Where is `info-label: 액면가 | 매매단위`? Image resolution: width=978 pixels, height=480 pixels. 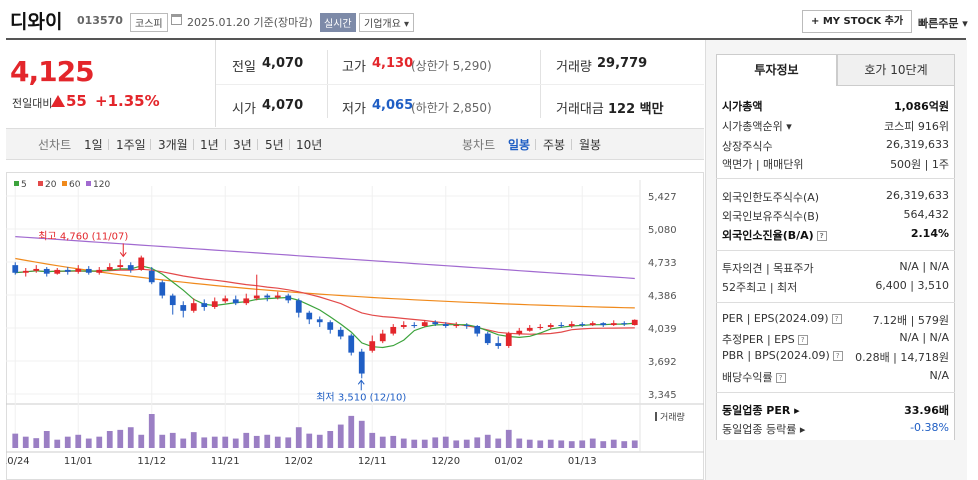
info-label: 액면가 | 매매단위 is located at coordinates (763, 164).